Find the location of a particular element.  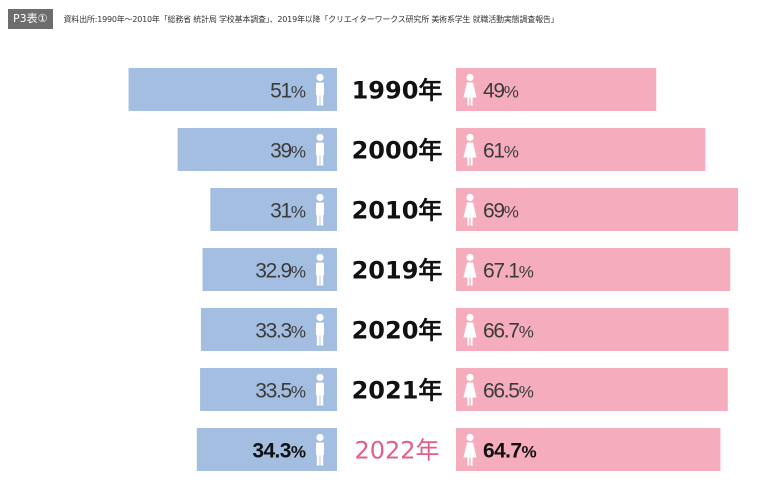

female-value-label: 64.7% is located at coordinates (510, 451).